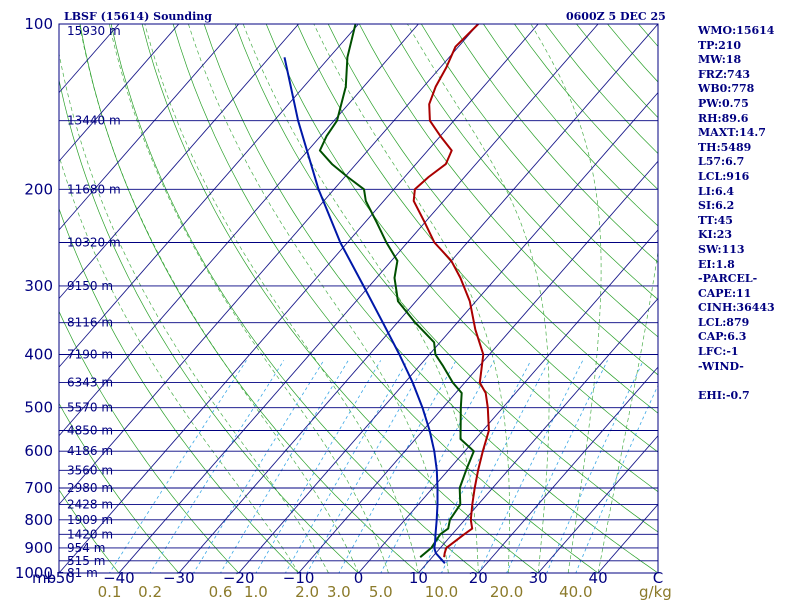 The image size is (800, 600). Describe the element at coordinates (721, 366) in the screenshot. I see `index-entry: -WIND-` at that location.